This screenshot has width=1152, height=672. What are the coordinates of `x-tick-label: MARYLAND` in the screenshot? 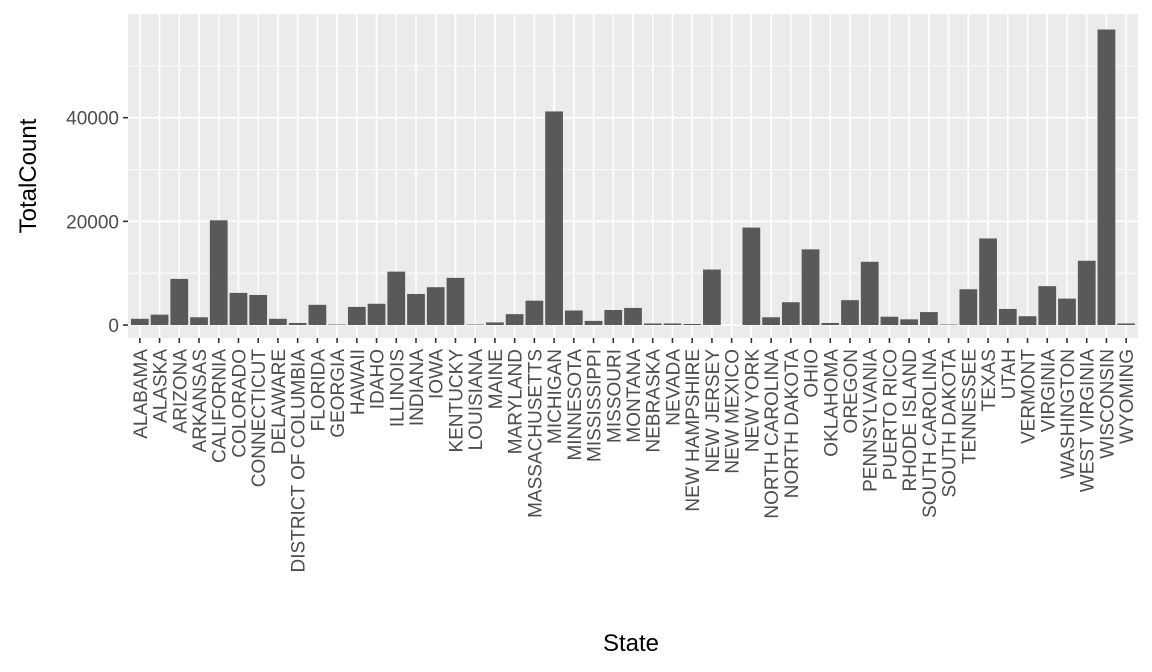 It's located at (516, 401).